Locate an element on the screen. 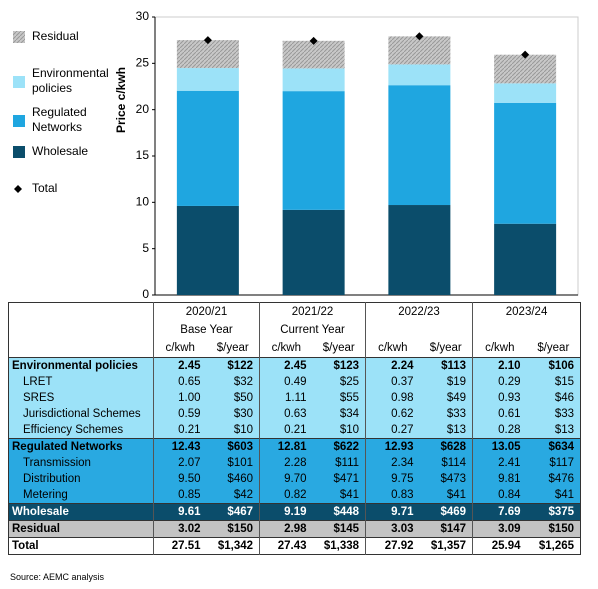 Image resolution: width=598 pixels, height=589 pixels. cell: $25 is located at coordinates (349, 382).